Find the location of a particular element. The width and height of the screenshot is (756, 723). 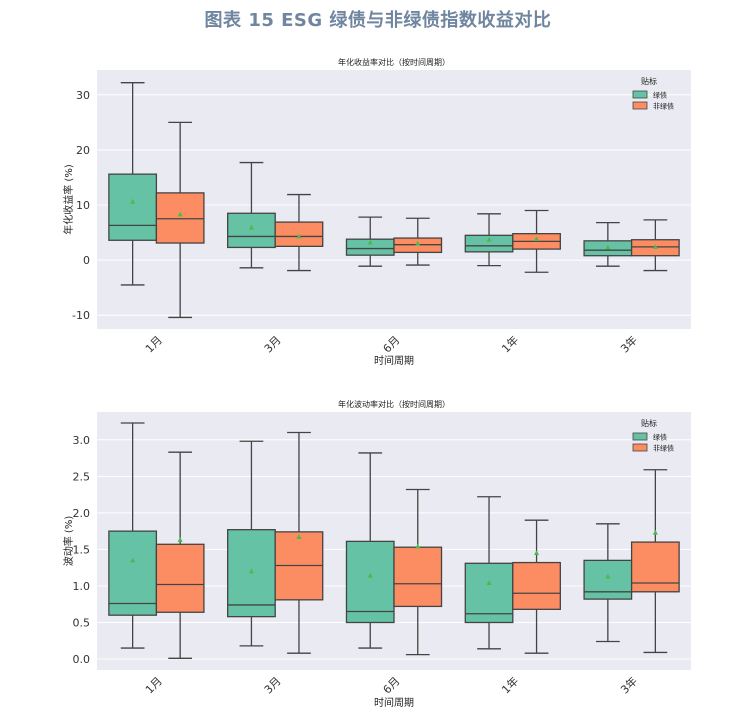

y-tick-label: 1.5 is located at coordinates (82, 549).